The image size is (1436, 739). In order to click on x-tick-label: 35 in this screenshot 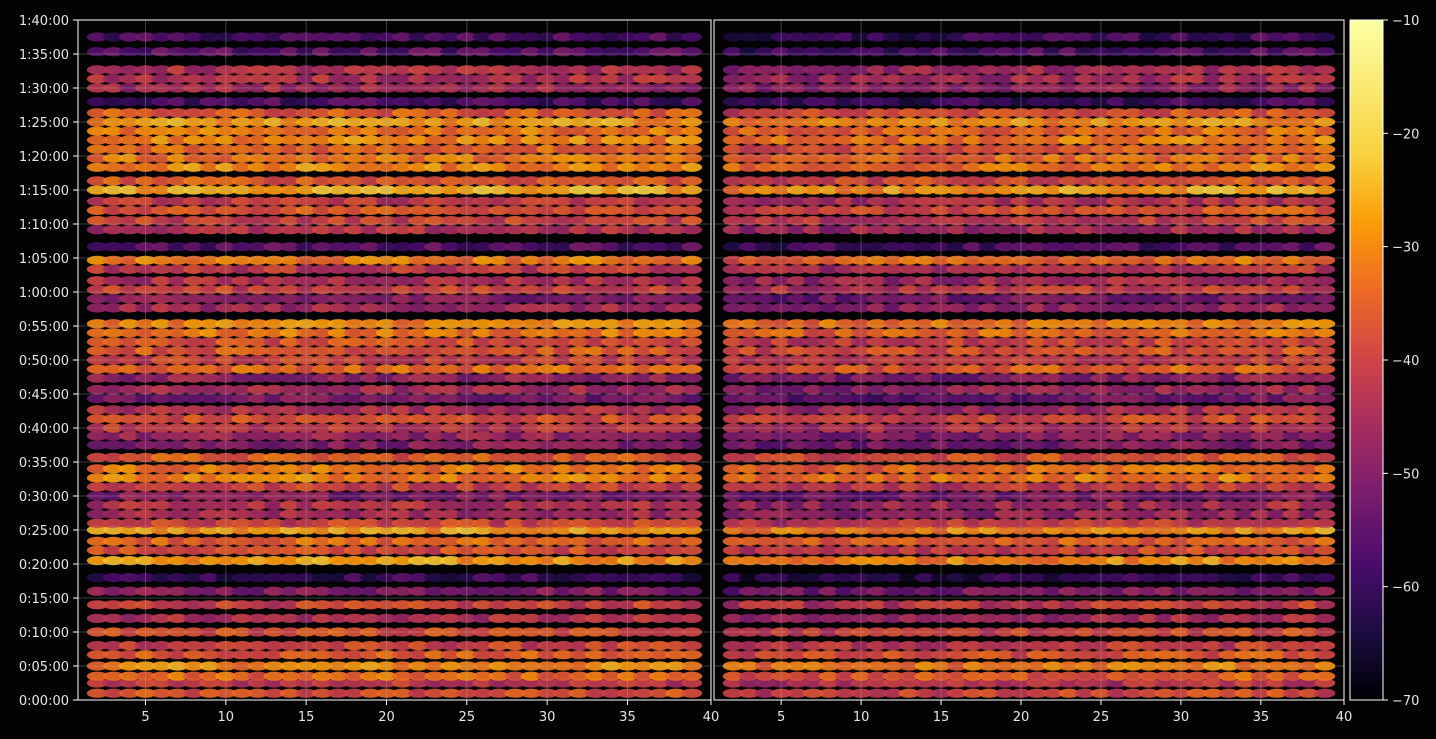, I will do `click(1261, 717)`.